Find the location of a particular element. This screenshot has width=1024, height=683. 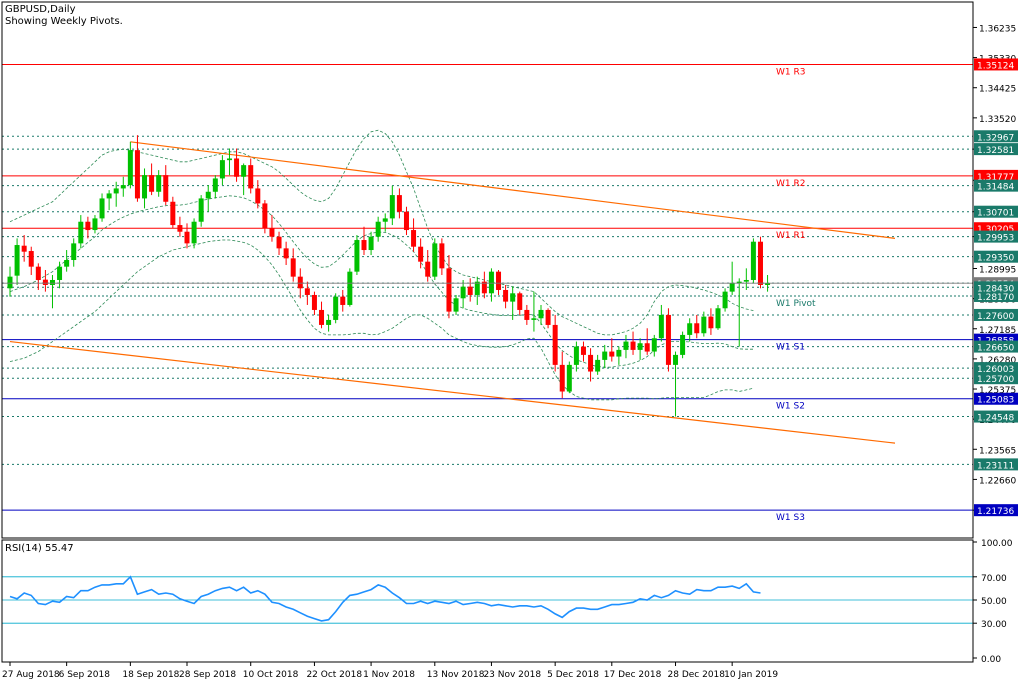

date-axis-label: 1 Nov 2018 is located at coordinates (389, 675).